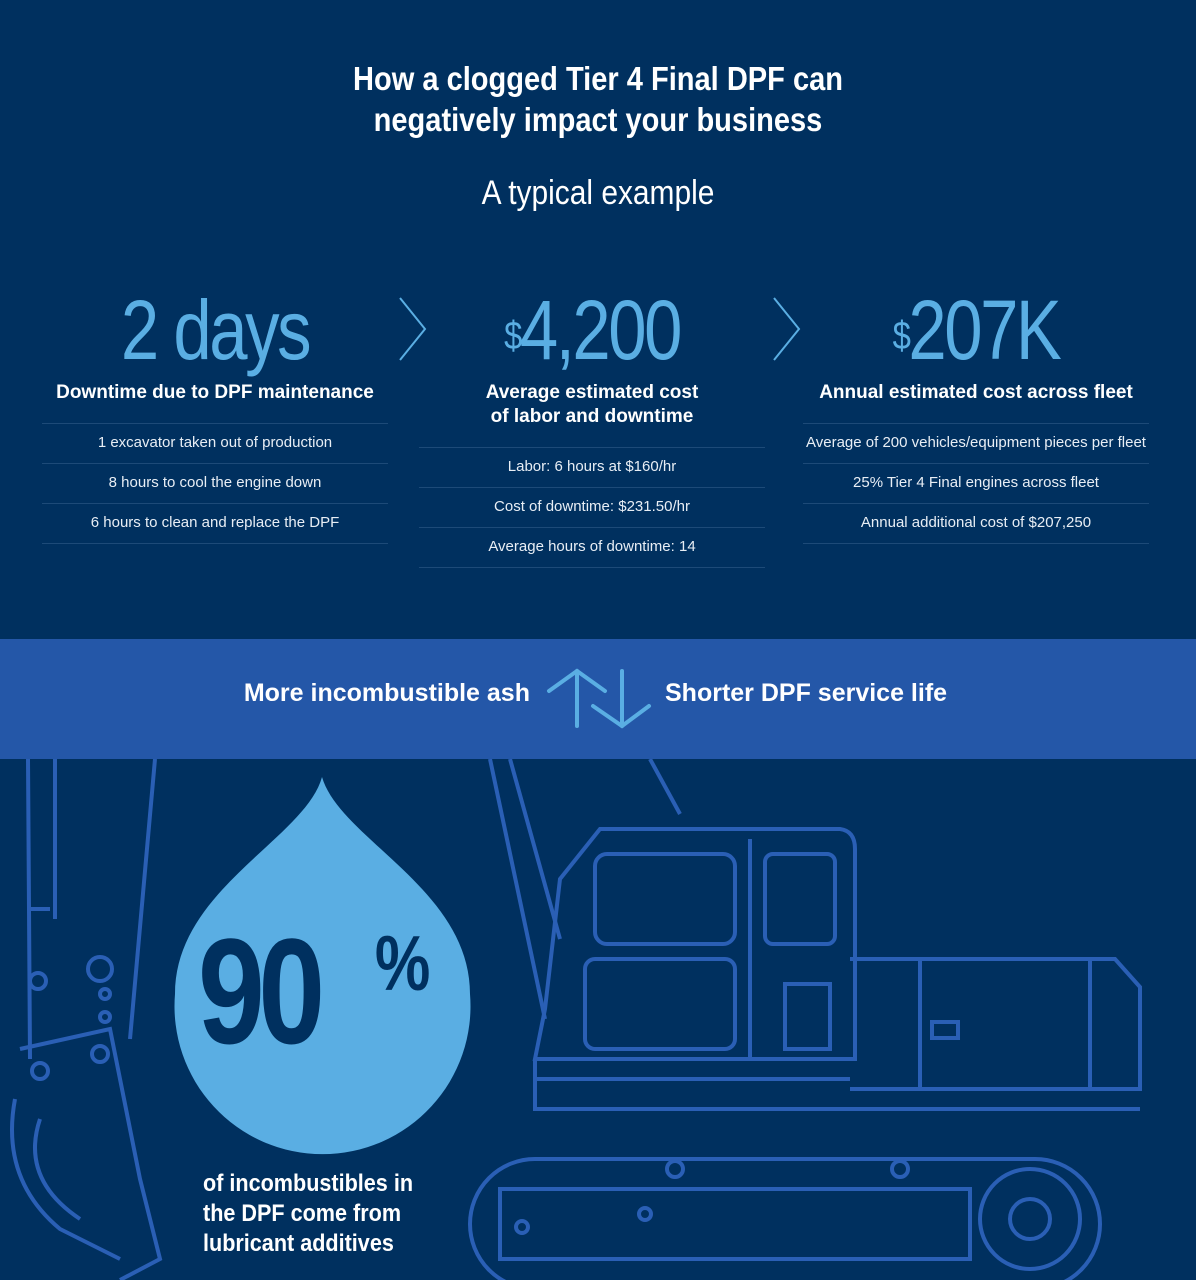 This screenshot has width=1196, height=1280. I want to click on band-left-text: More incombustible ash, so click(386, 693).